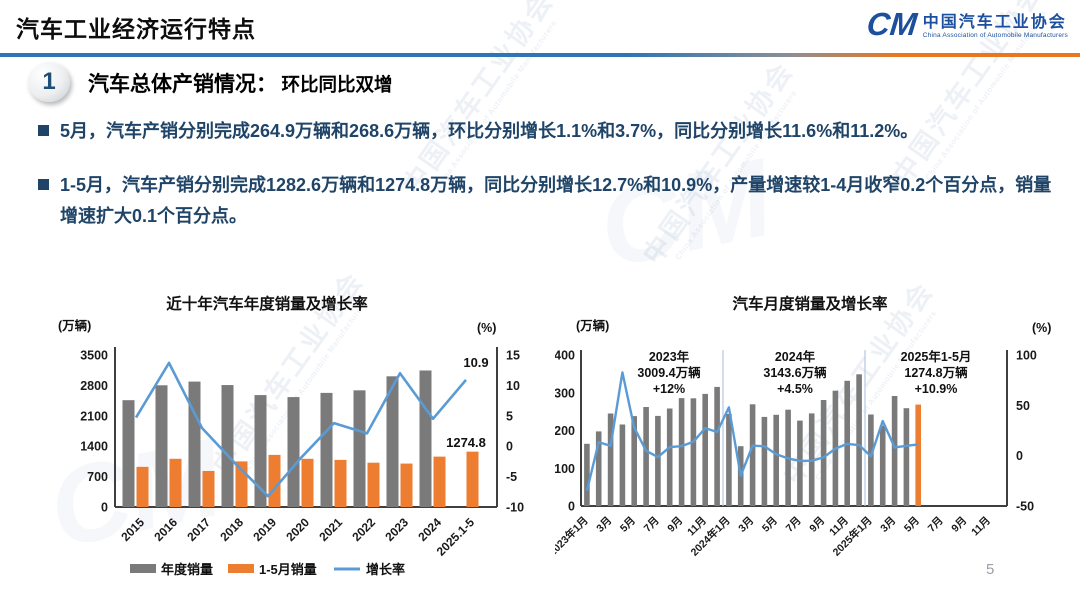 Image resolution: width=1080 pixels, height=607 pixels. I want to click on year-annotation: +4.5%, so click(795, 389).